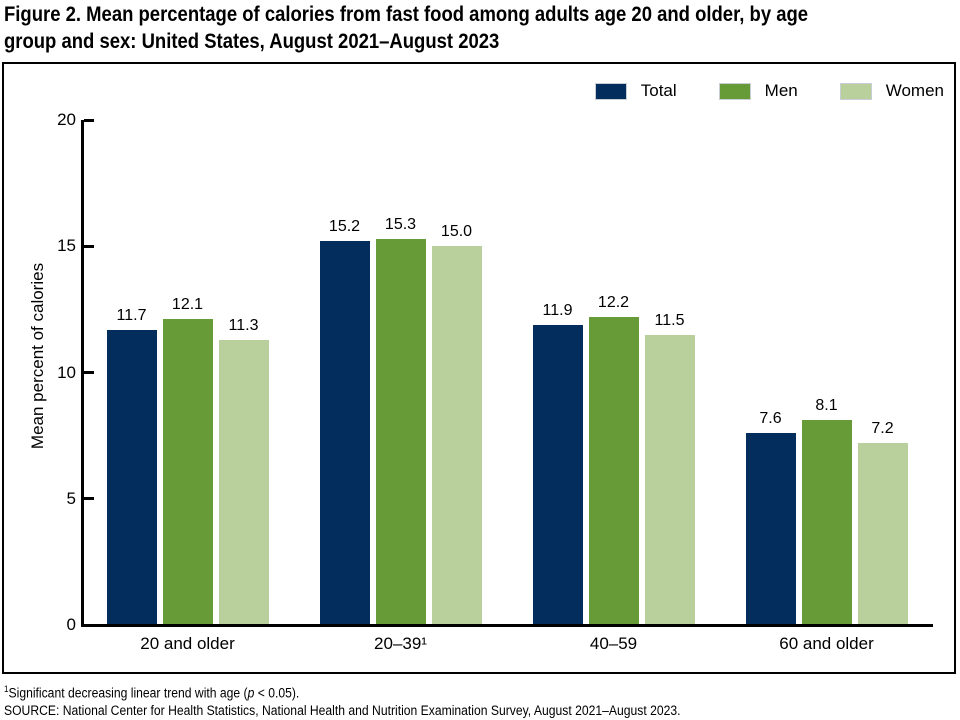  Describe the element at coordinates (71, 624) in the screenshot. I see `y-axis-tick-label: 0` at that location.